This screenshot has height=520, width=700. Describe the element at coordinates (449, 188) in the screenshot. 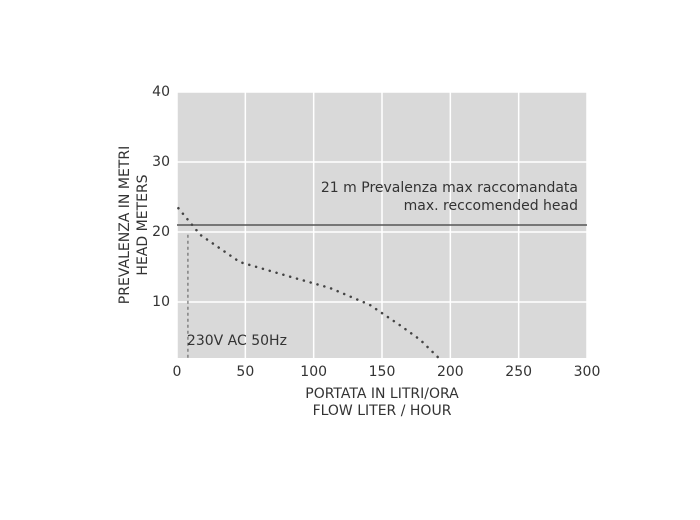

I see `annotation: 21 m Prevalenza max raccomandata` at that location.